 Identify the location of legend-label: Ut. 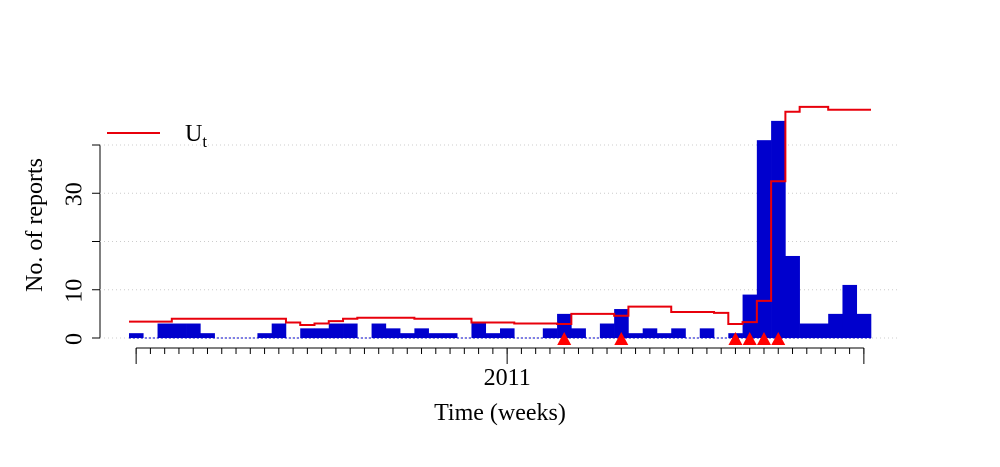
(196, 136).